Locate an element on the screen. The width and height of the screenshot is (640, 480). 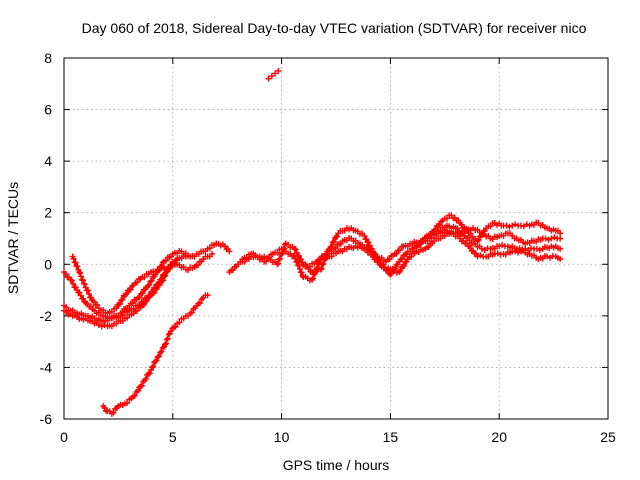
y-tick-label: 8 is located at coordinates (48, 58).